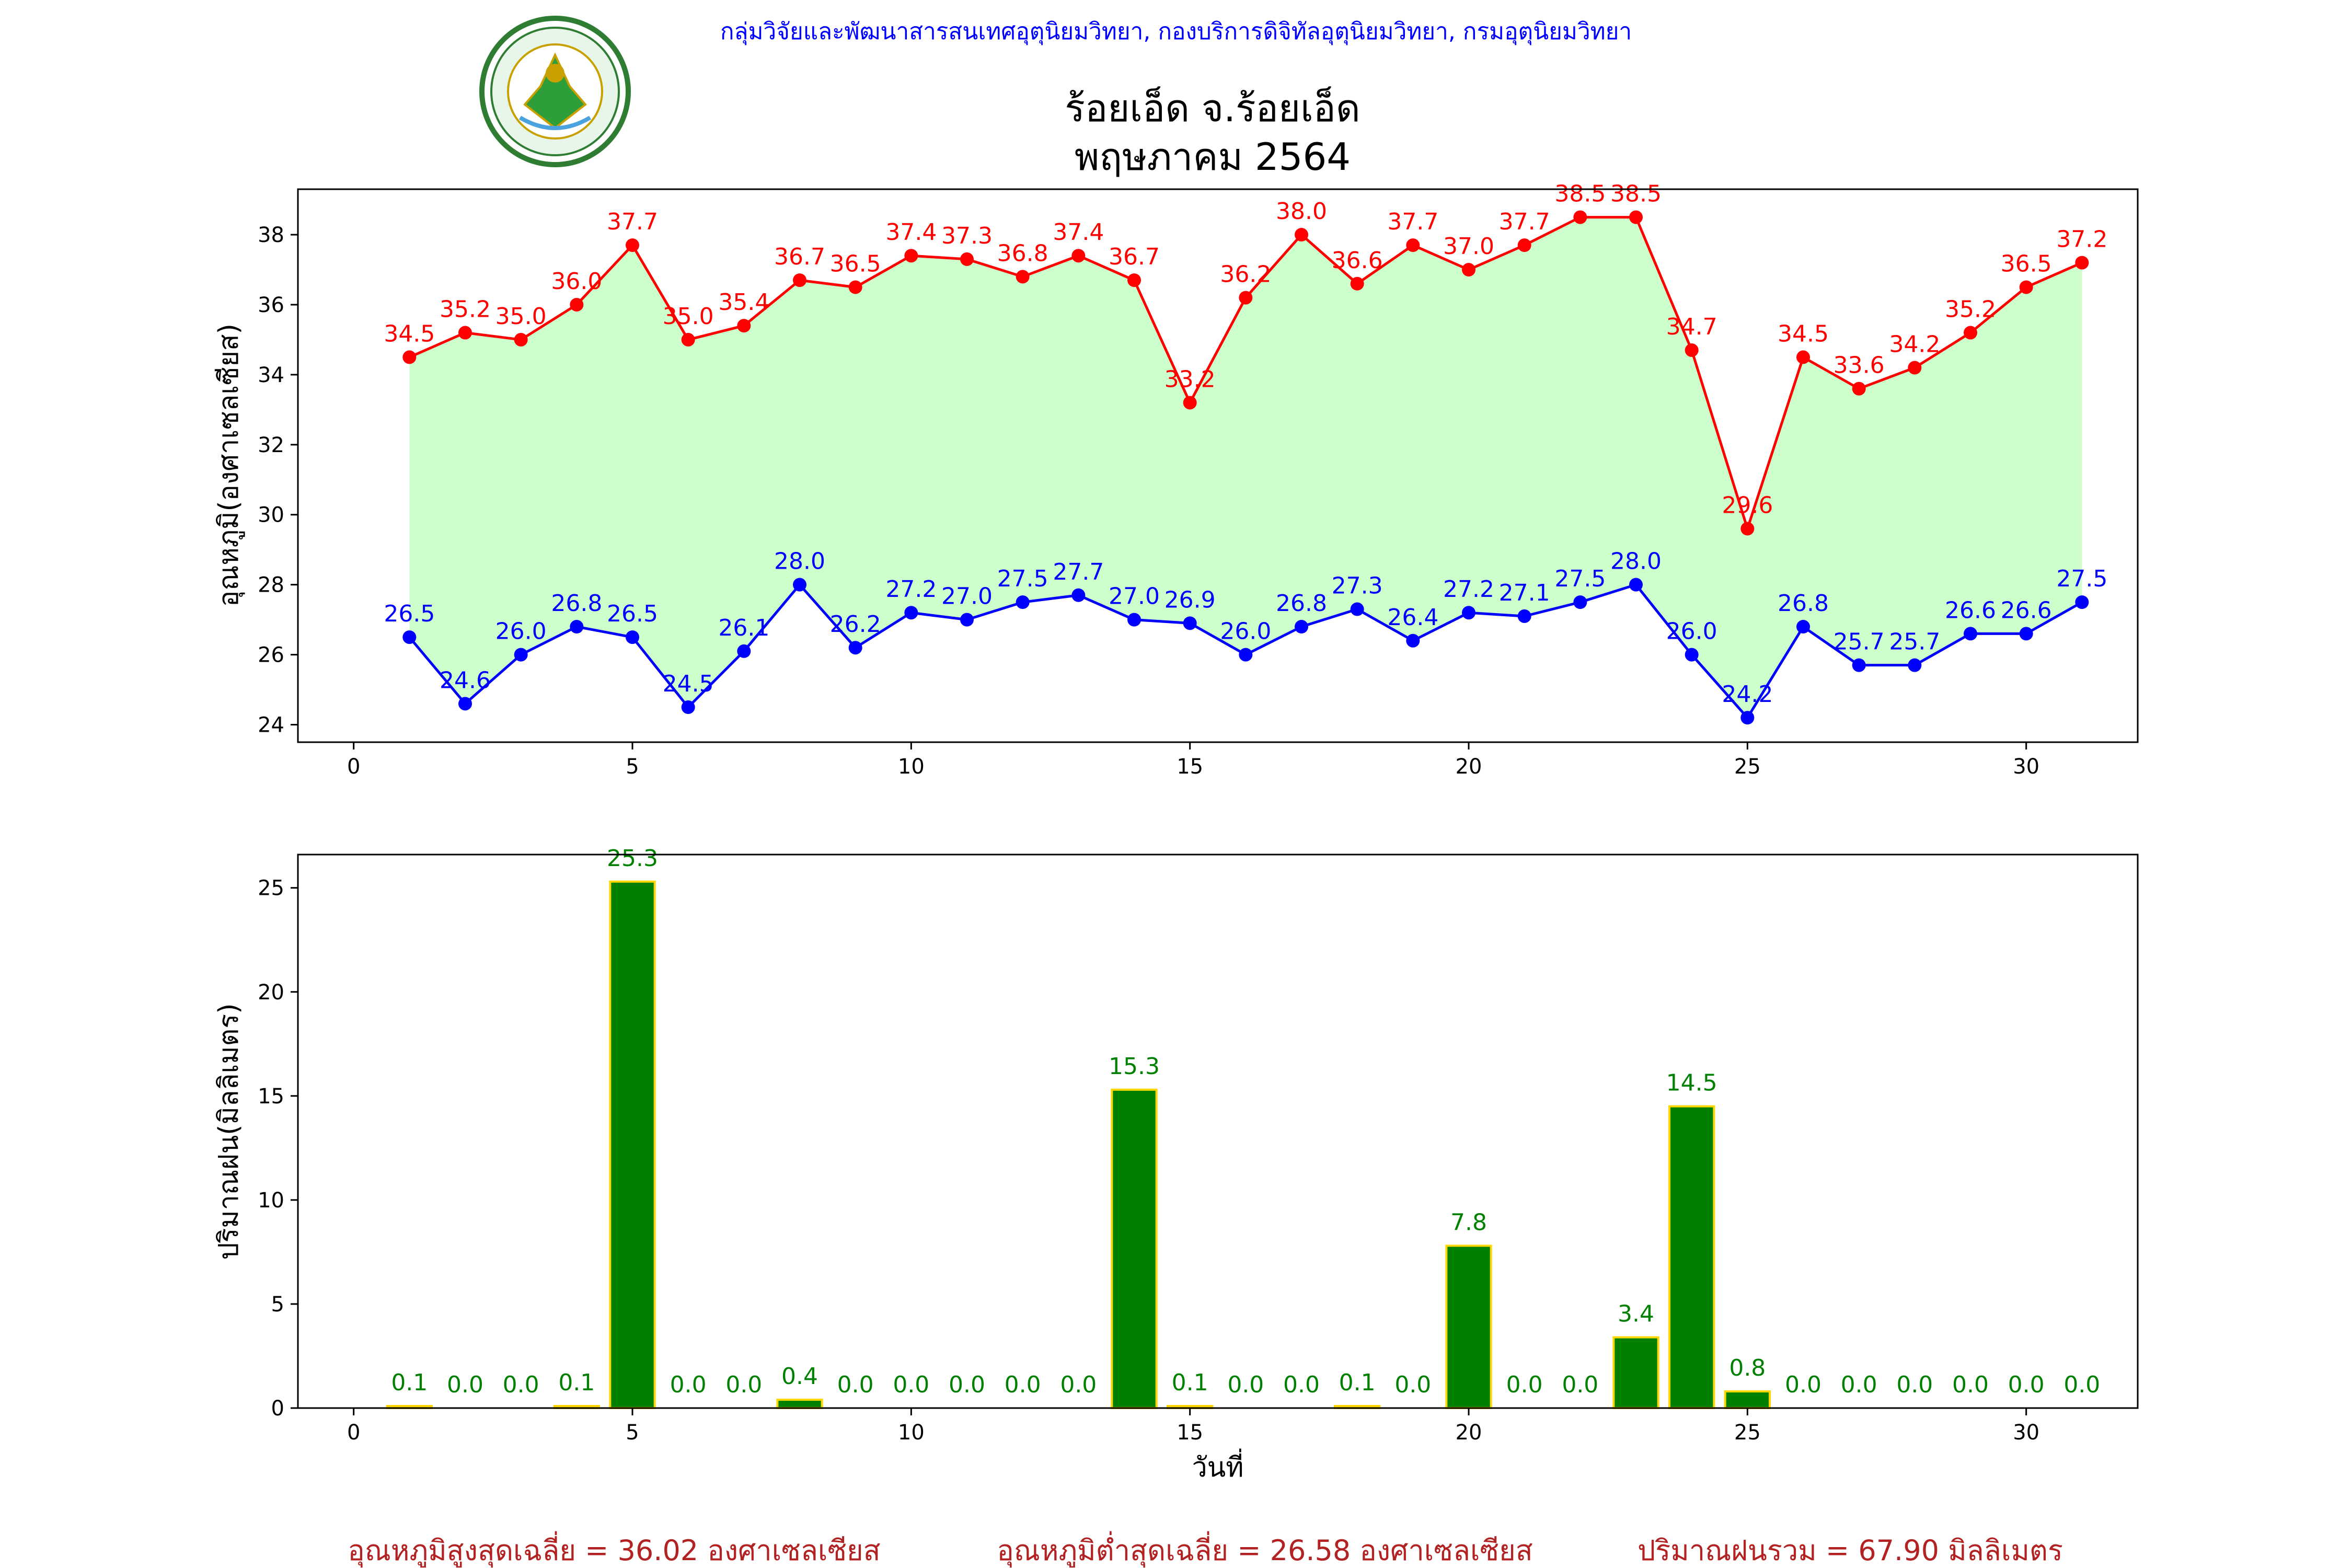 The height and width of the screenshot is (1568, 2352). Describe the element at coordinates (911, 767) in the screenshot. I see `temperature-x-tick-label: 10` at that location.